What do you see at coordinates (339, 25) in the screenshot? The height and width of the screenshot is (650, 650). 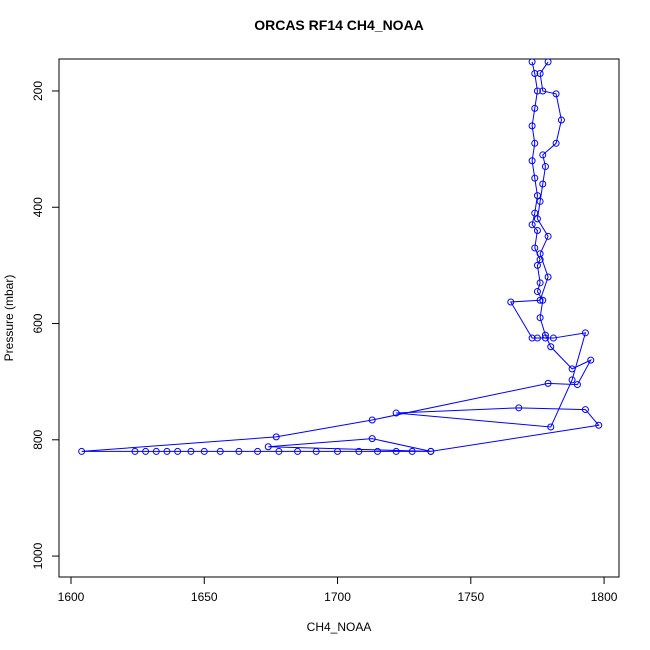 I see `chart-title: ORCAS RF14 CH4_NOAA` at bounding box center [339, 25].